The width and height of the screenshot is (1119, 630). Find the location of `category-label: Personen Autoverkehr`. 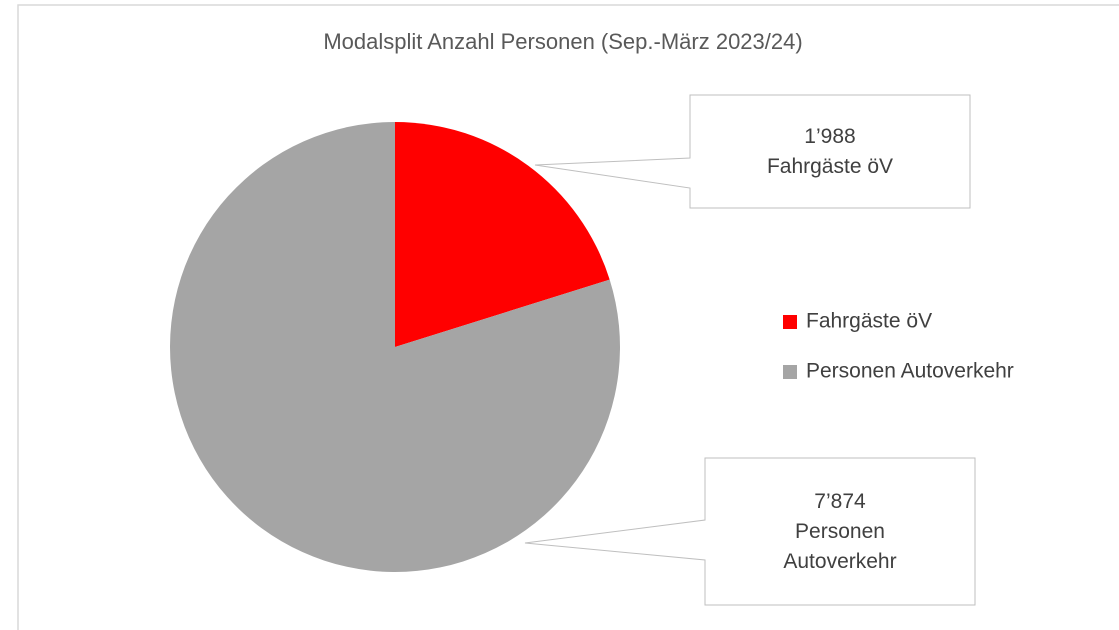

category-label: Personen Autoverkehr is located at coordinates (840, 546).